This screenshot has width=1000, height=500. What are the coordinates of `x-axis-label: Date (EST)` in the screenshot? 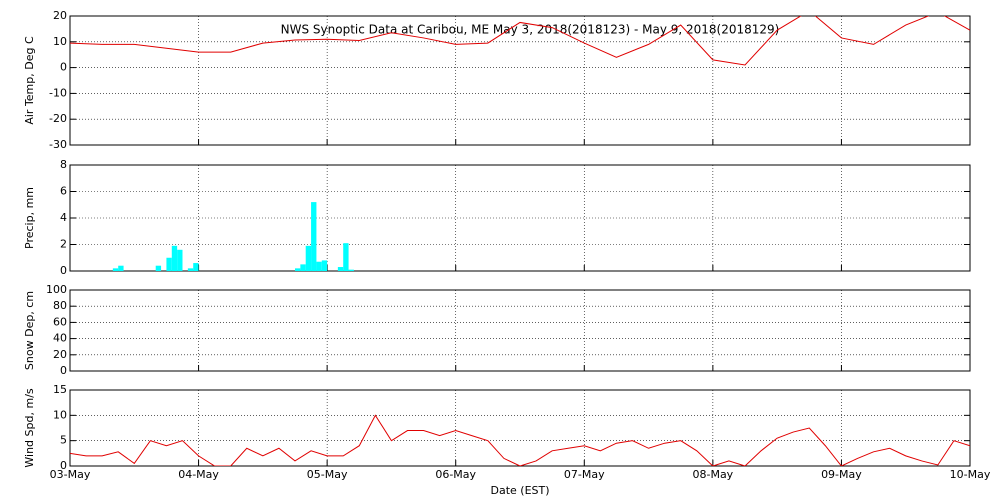 It's located at (519, 490).